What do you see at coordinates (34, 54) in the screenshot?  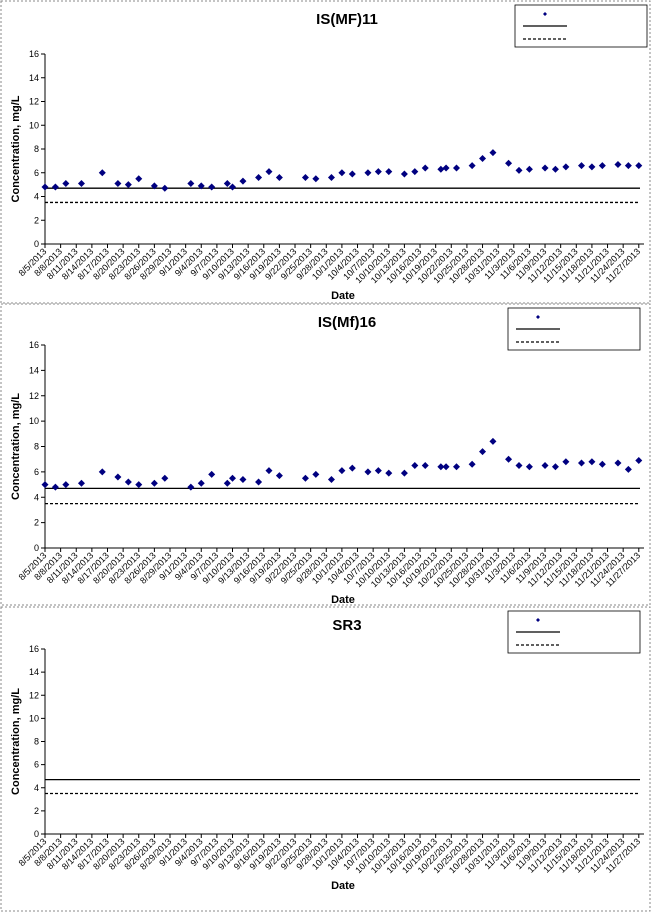 I see `y-tick-label: 16` at bounding box center [34, 54].